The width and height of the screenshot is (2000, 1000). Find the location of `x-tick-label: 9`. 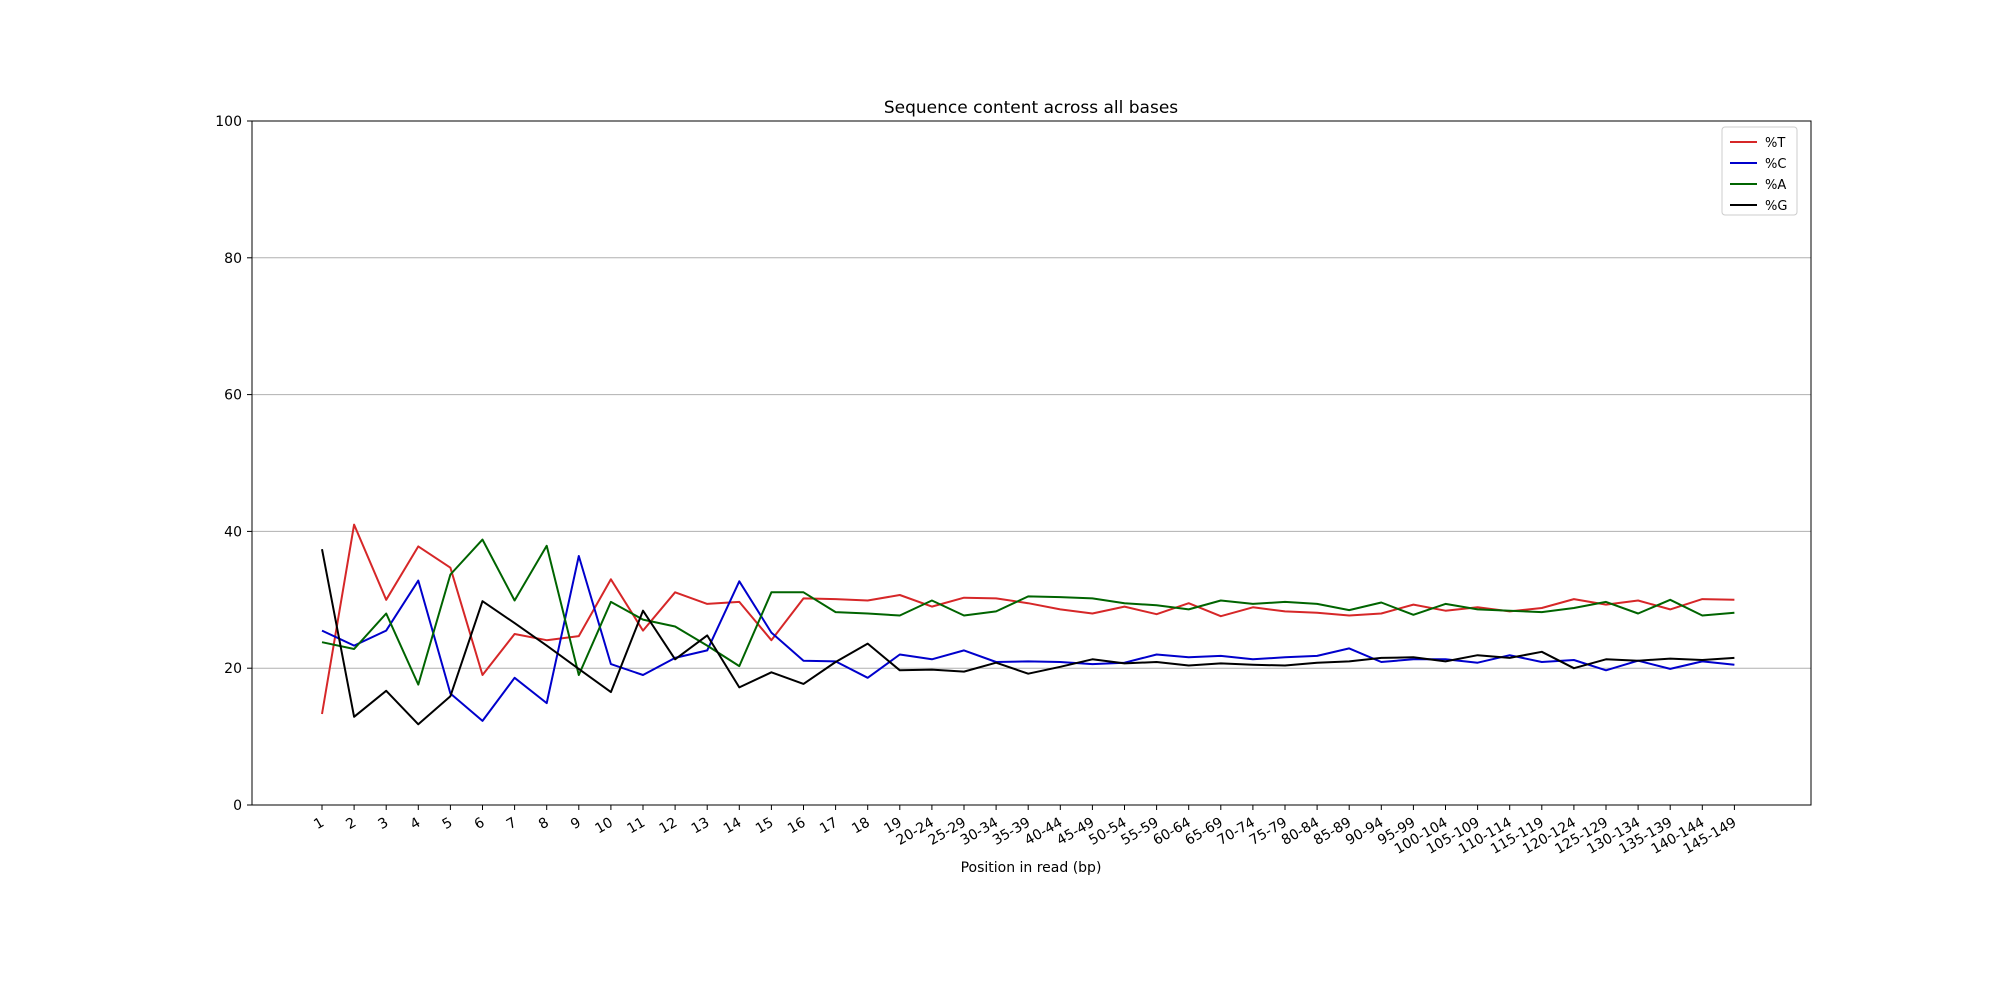

x-tick-label: 9 is located at coordinates (576, 824).